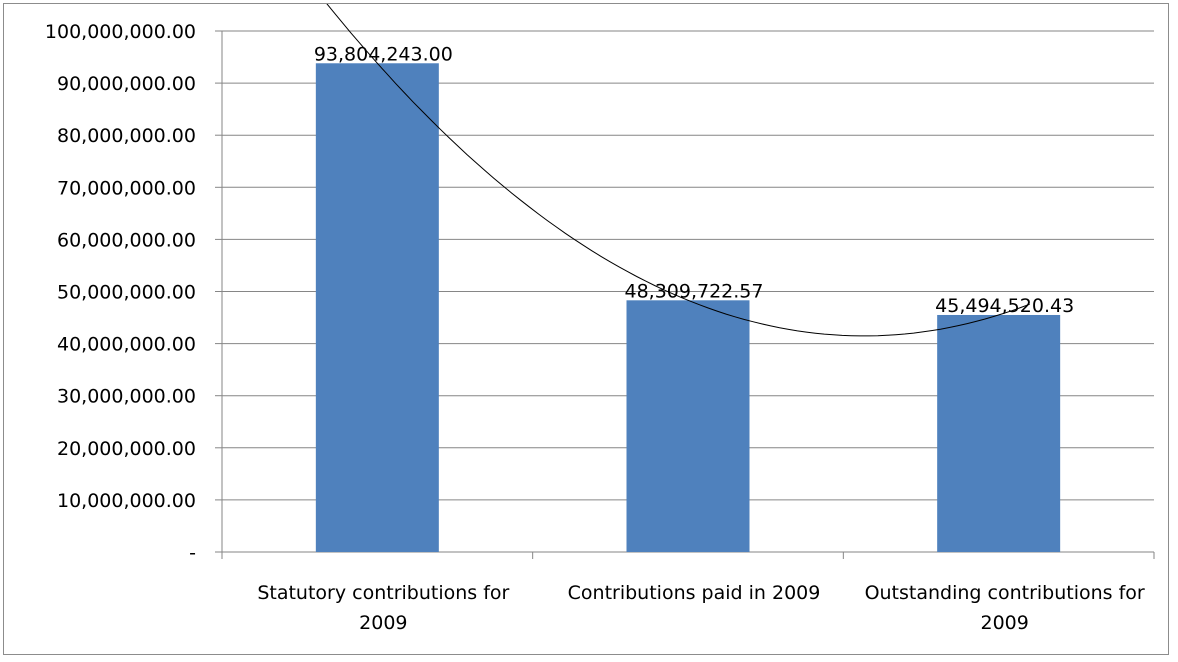  Describe the element at coordinates (126, 293) in the screenshot. I see `y-tick-label: 50,000,000.00` at that location.